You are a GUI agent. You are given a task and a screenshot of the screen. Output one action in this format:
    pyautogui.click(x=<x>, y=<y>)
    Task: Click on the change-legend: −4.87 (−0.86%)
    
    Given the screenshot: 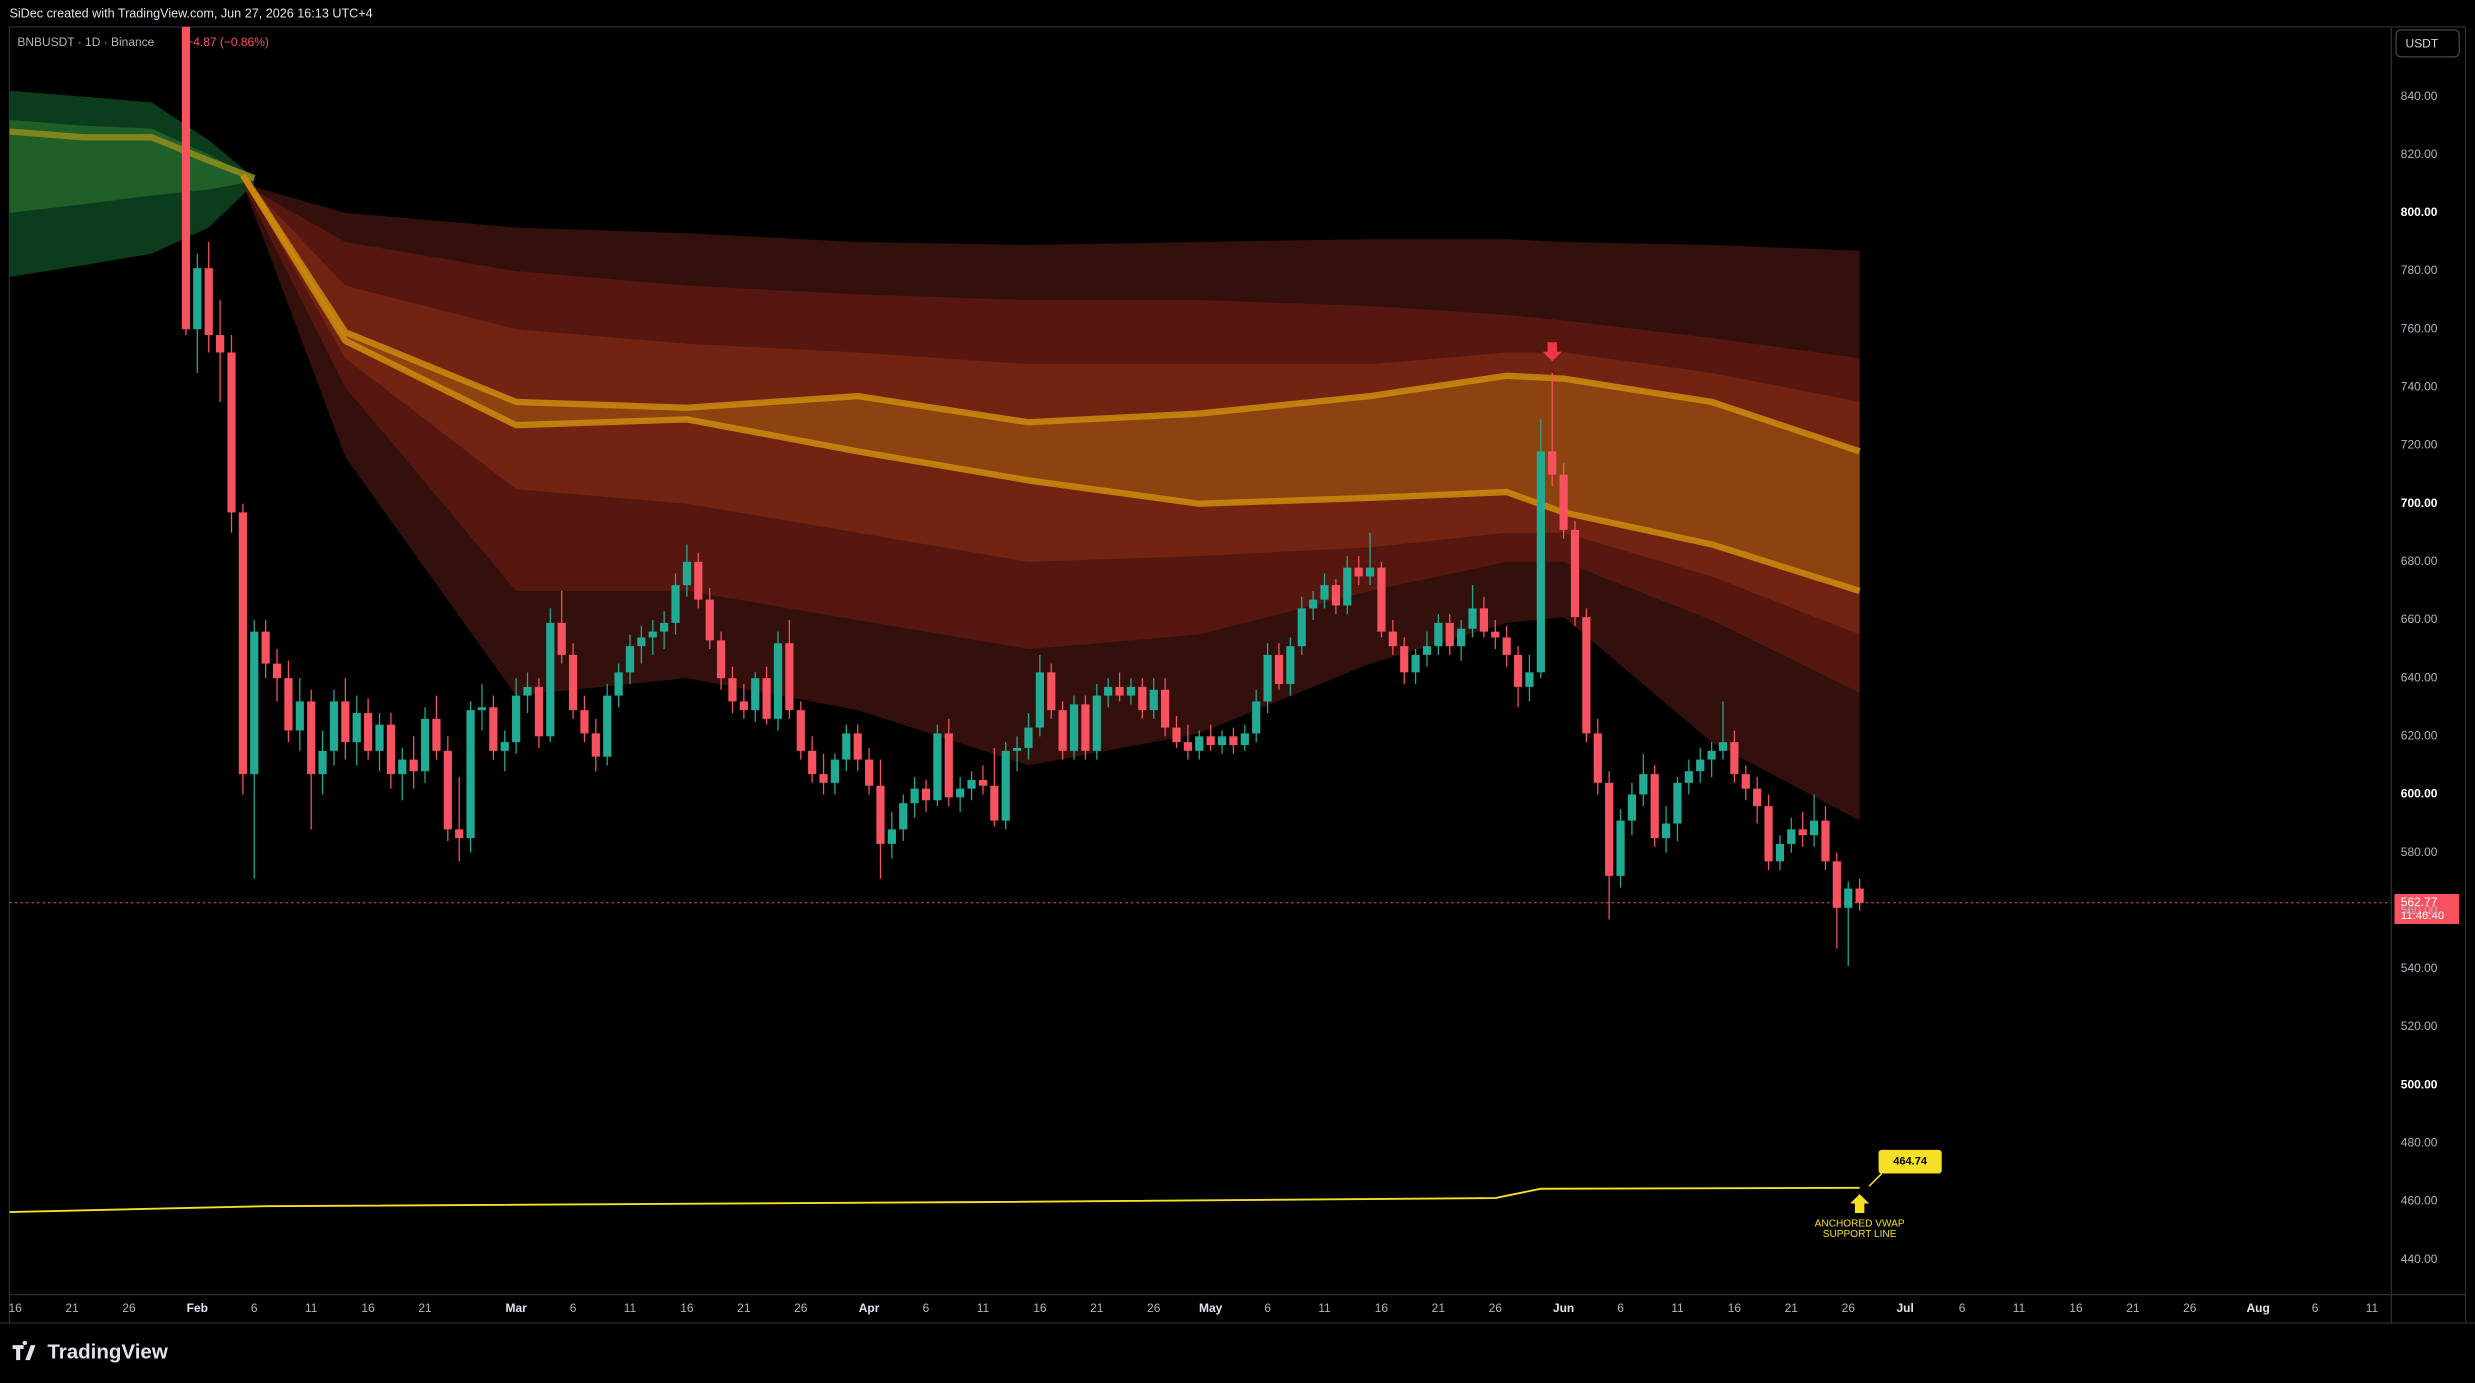 What is the action you would take?
    pyautogui.click(x=227, y=42)
    